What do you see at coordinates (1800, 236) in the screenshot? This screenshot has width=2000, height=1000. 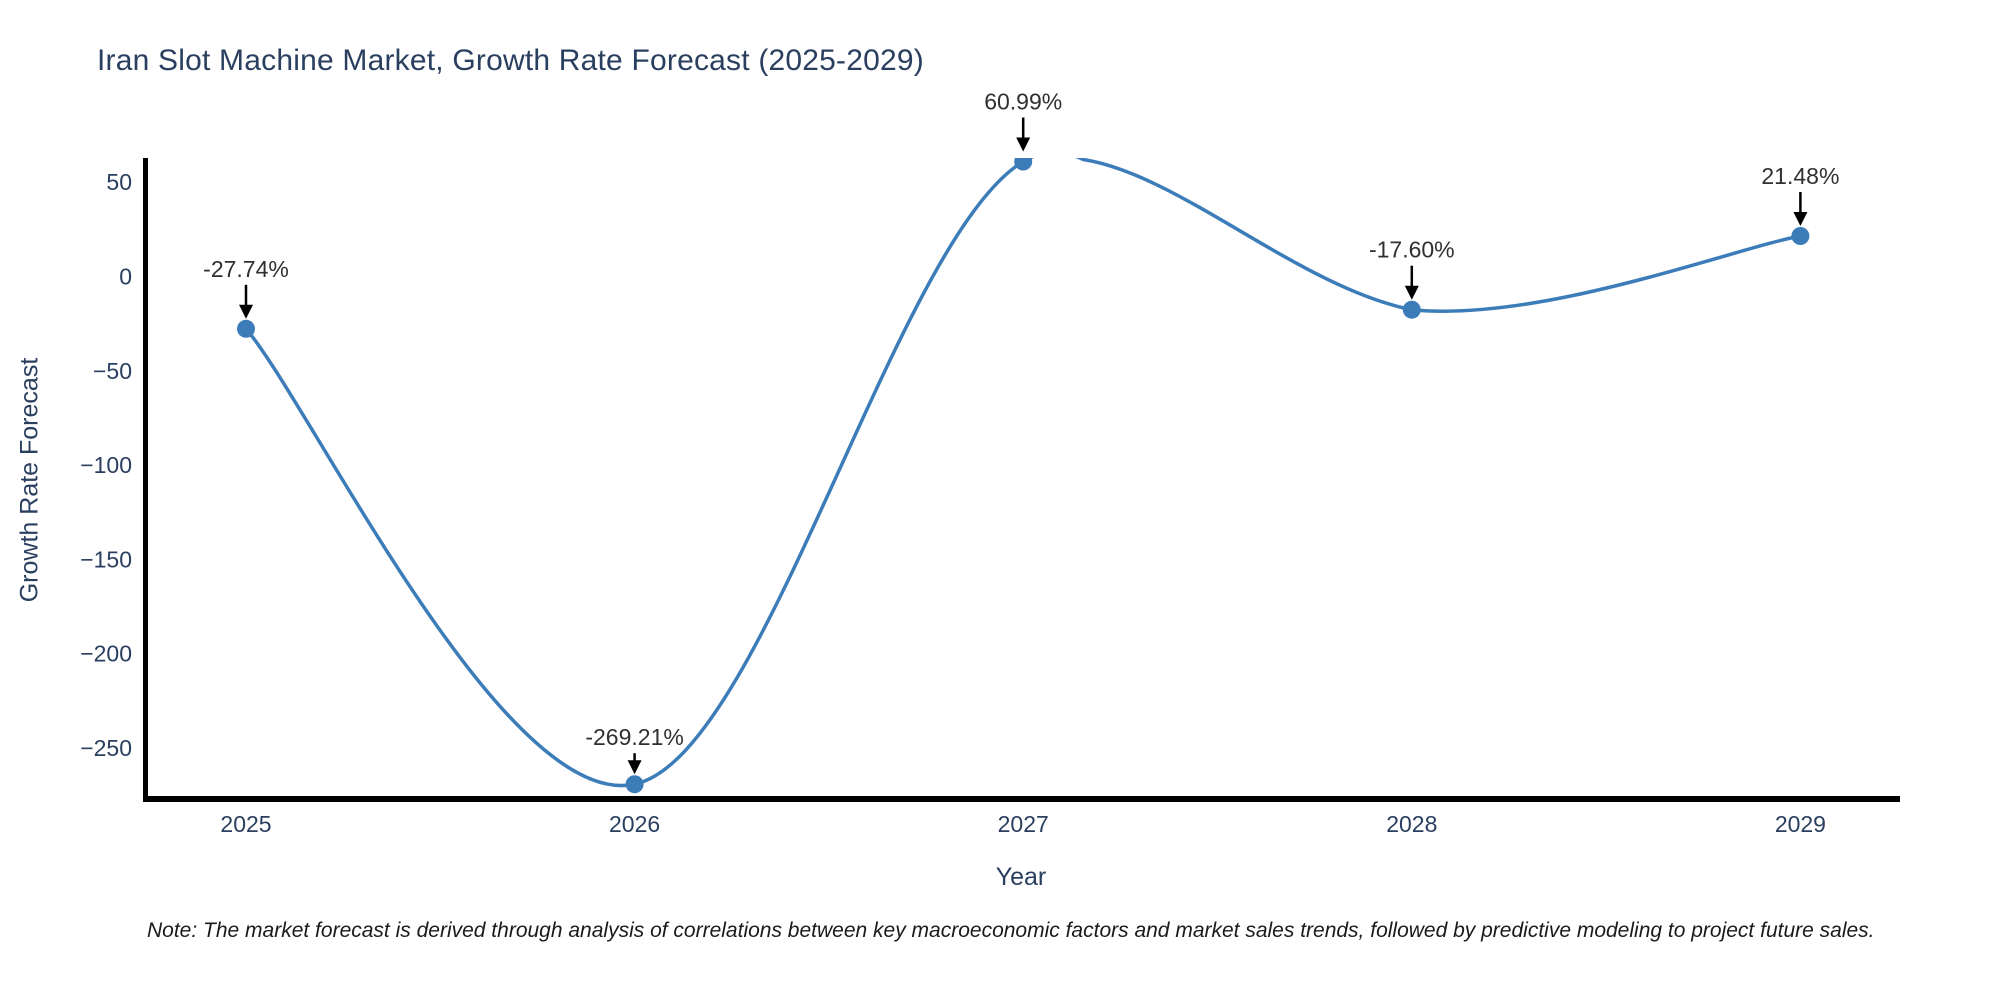 I see `data-point-2029` at bounding box center [1800, 236].